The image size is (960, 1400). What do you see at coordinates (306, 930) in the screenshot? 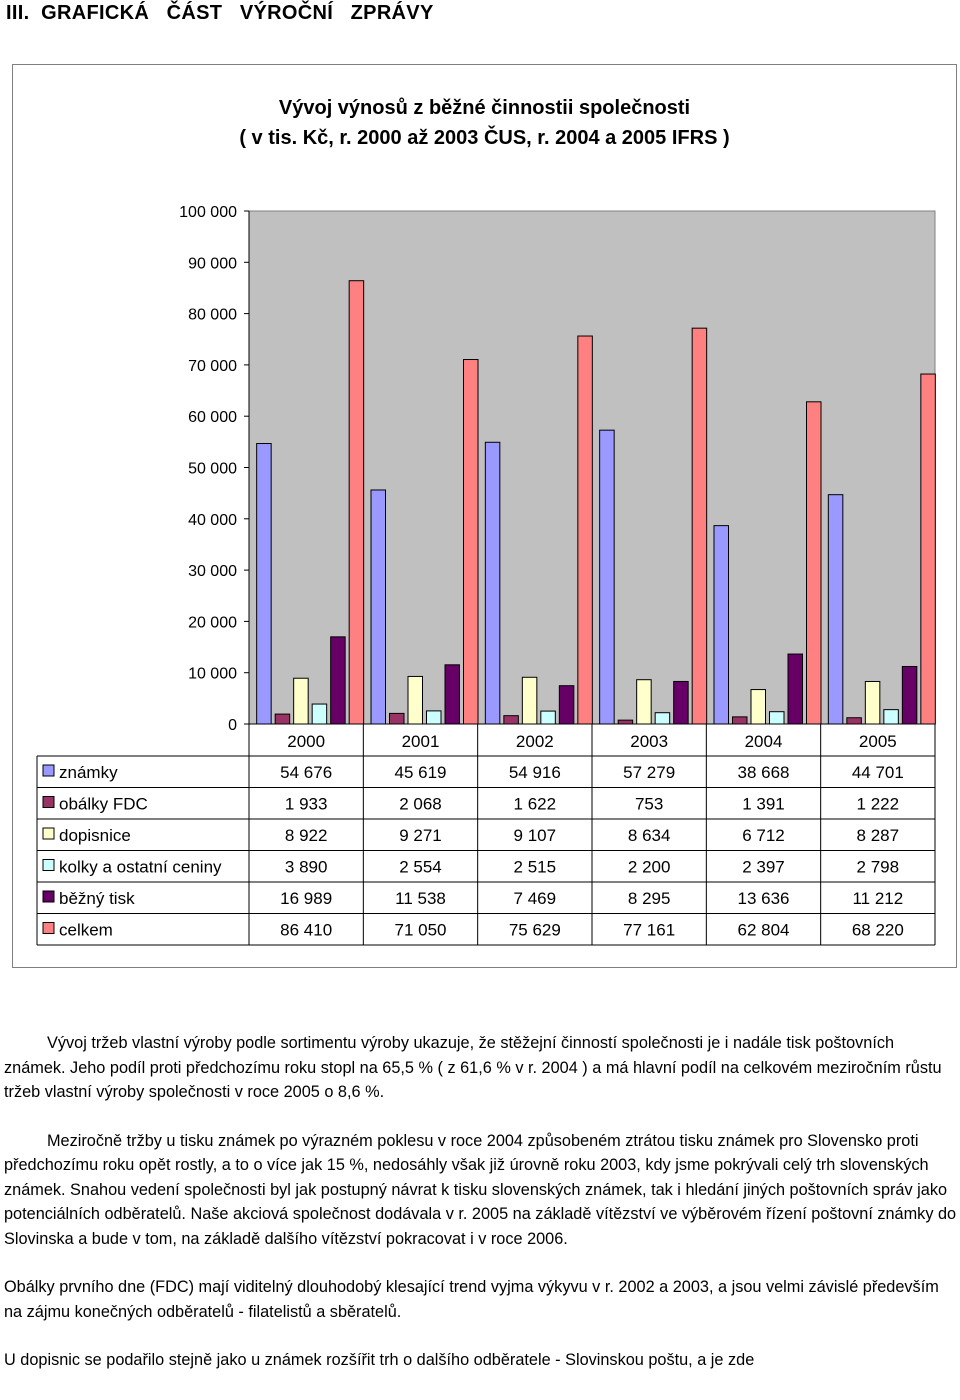
I see `data-label-5-0: 86 410` at bounding box center [306, 930].